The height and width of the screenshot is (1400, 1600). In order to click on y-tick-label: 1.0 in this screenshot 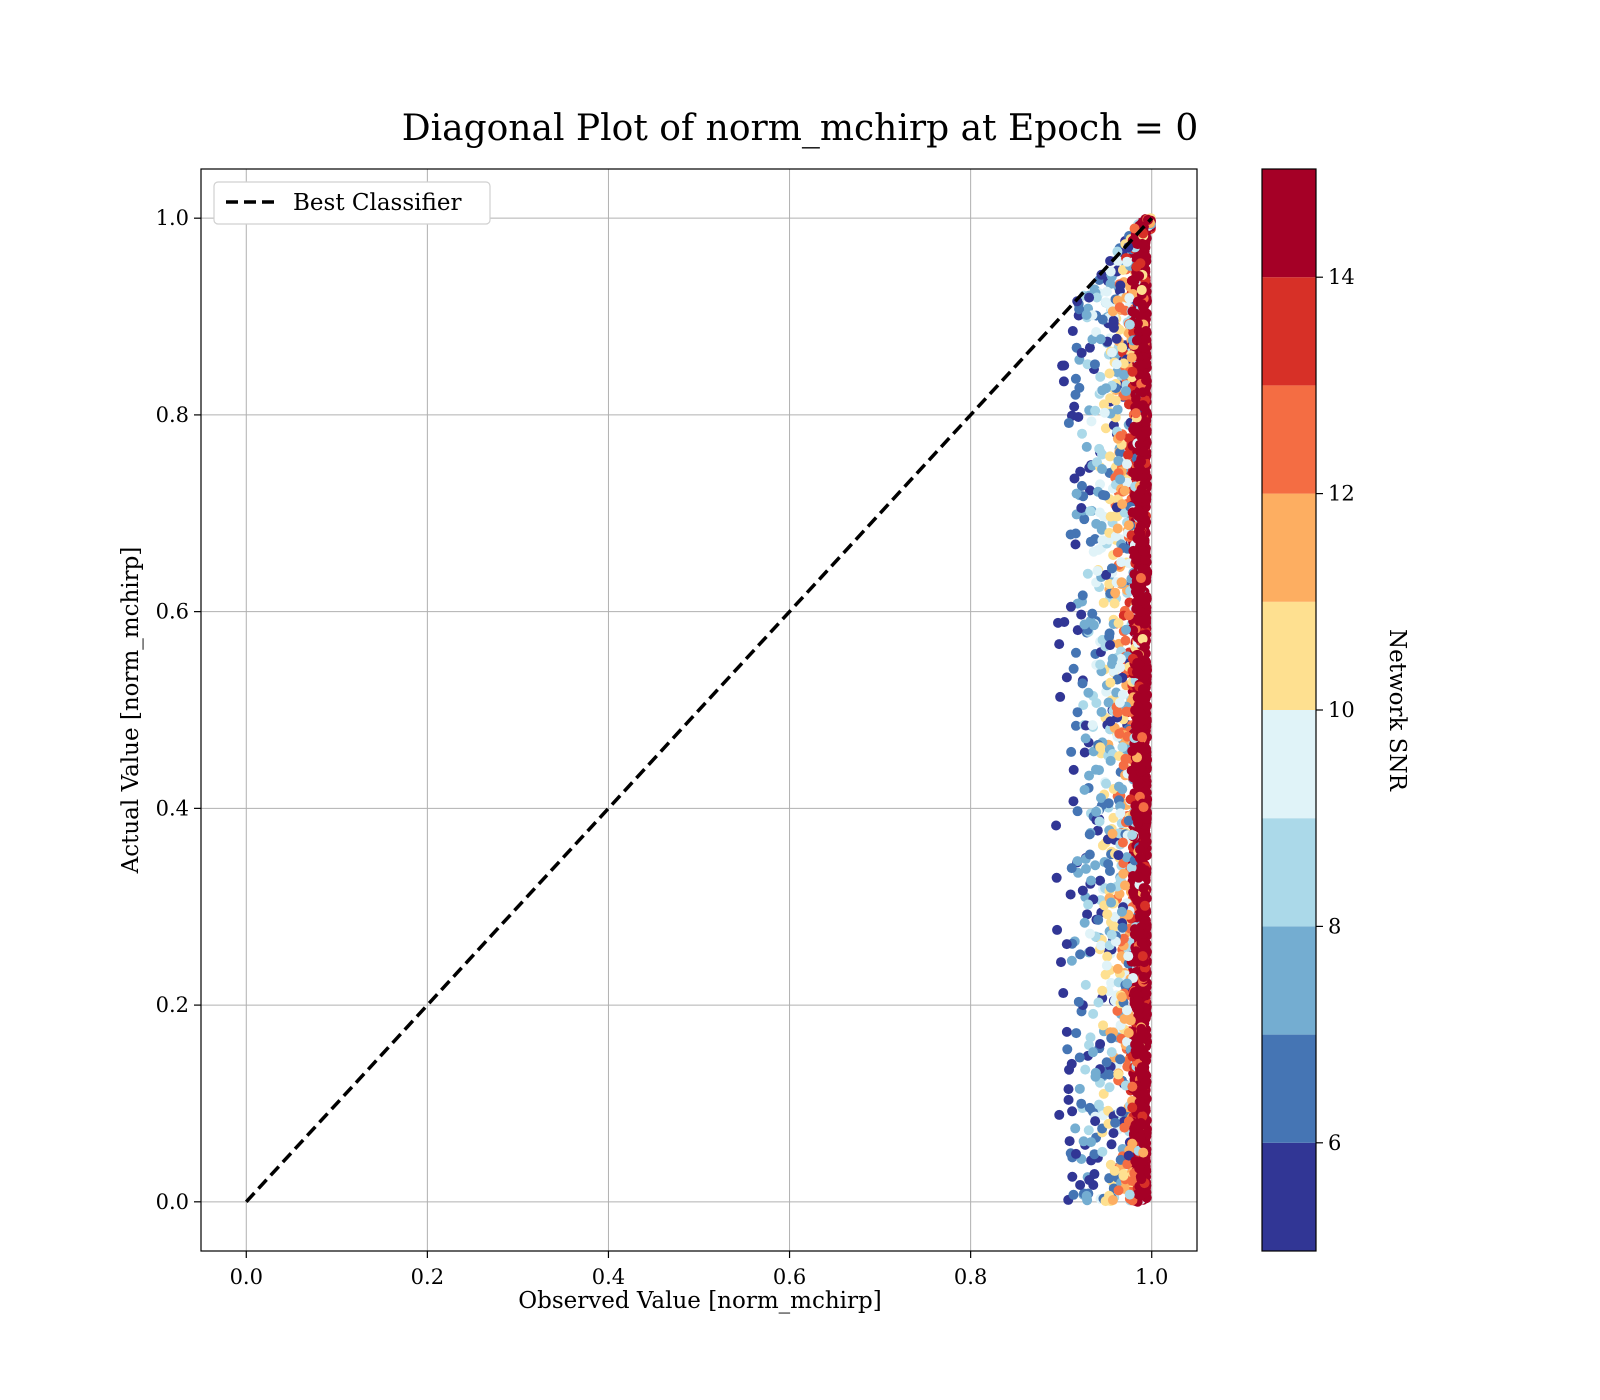, I will do `click(172, 218)`.